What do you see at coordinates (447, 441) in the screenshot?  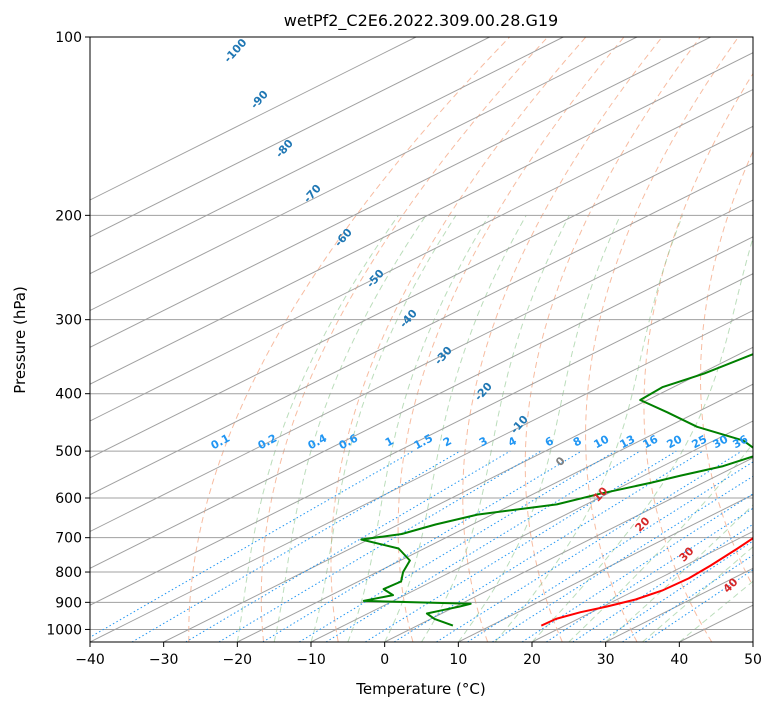 I see `mixing-ratio-label: 2` at bounding box center [447, 441].